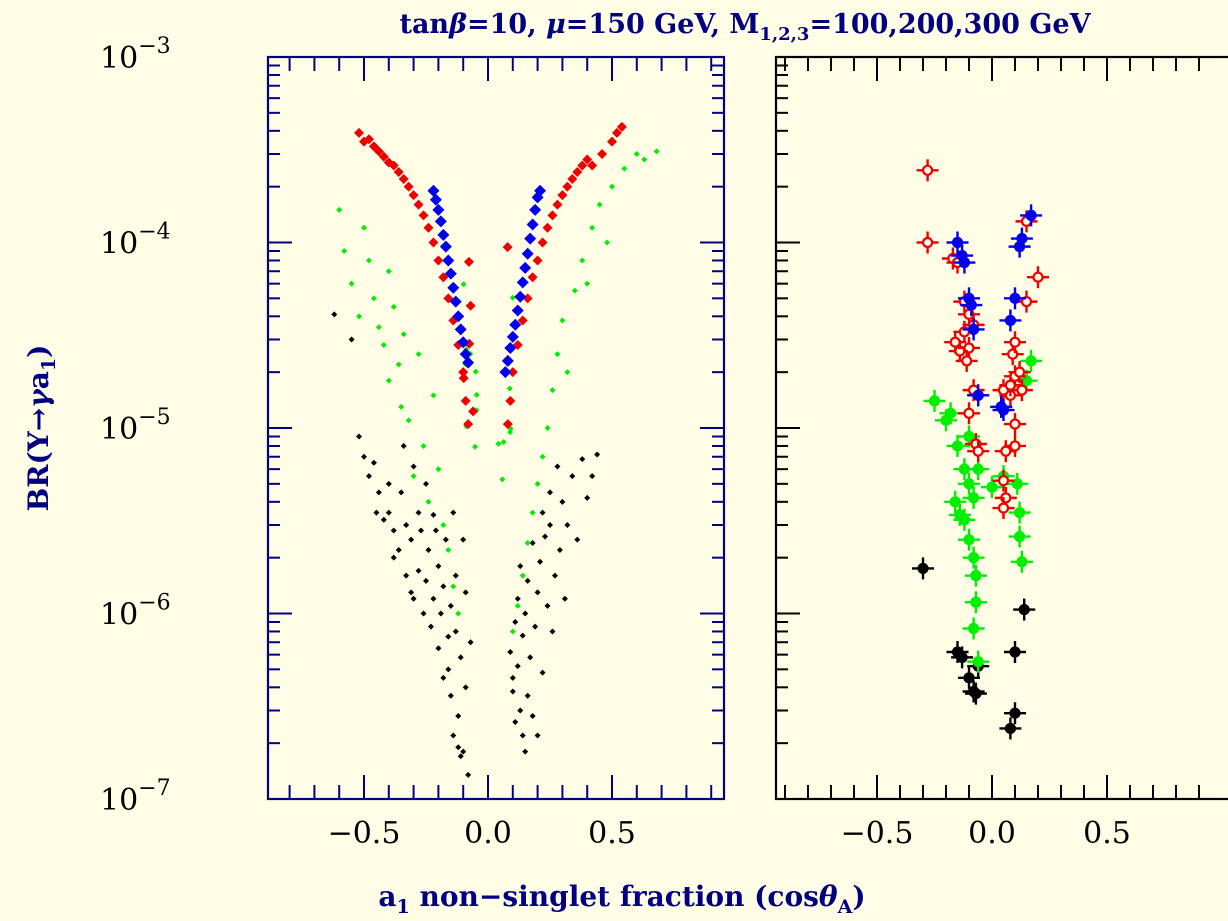 This screenshot has height=921, width=1228. I want to click on x-tick-label: 0.0, so click(488, 833).